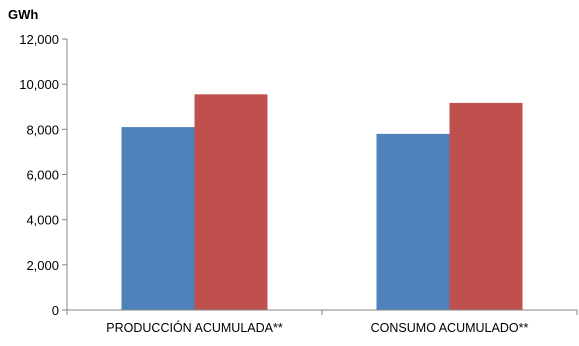 Image resolution: width=579 pixels, height=346 pixels. I want to click on x-tick-label: PRODUCCIÓN ACUMULADA**, so click(194, 327).